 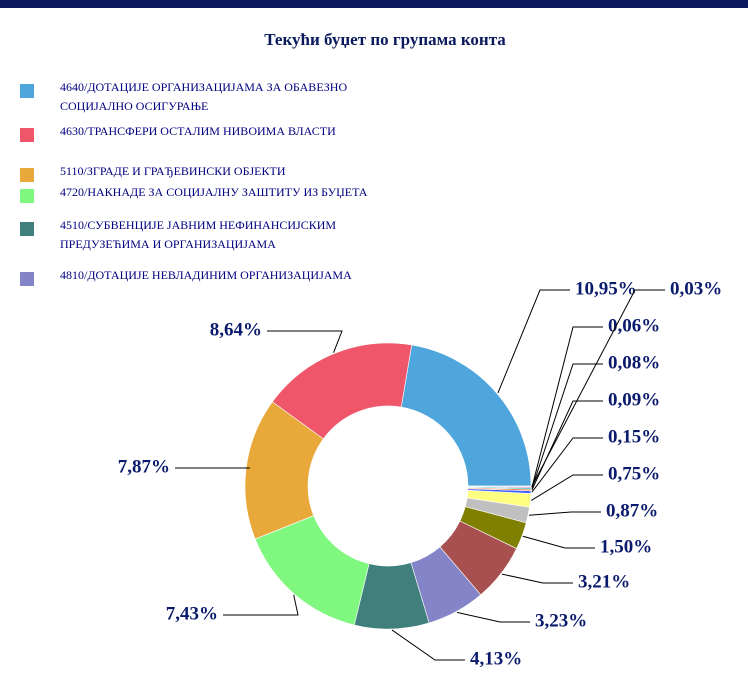 What do you see at coordinates (604, 581) in the screenshot?
I see `data-label: 3,21%` at bounding box center [604, 581].